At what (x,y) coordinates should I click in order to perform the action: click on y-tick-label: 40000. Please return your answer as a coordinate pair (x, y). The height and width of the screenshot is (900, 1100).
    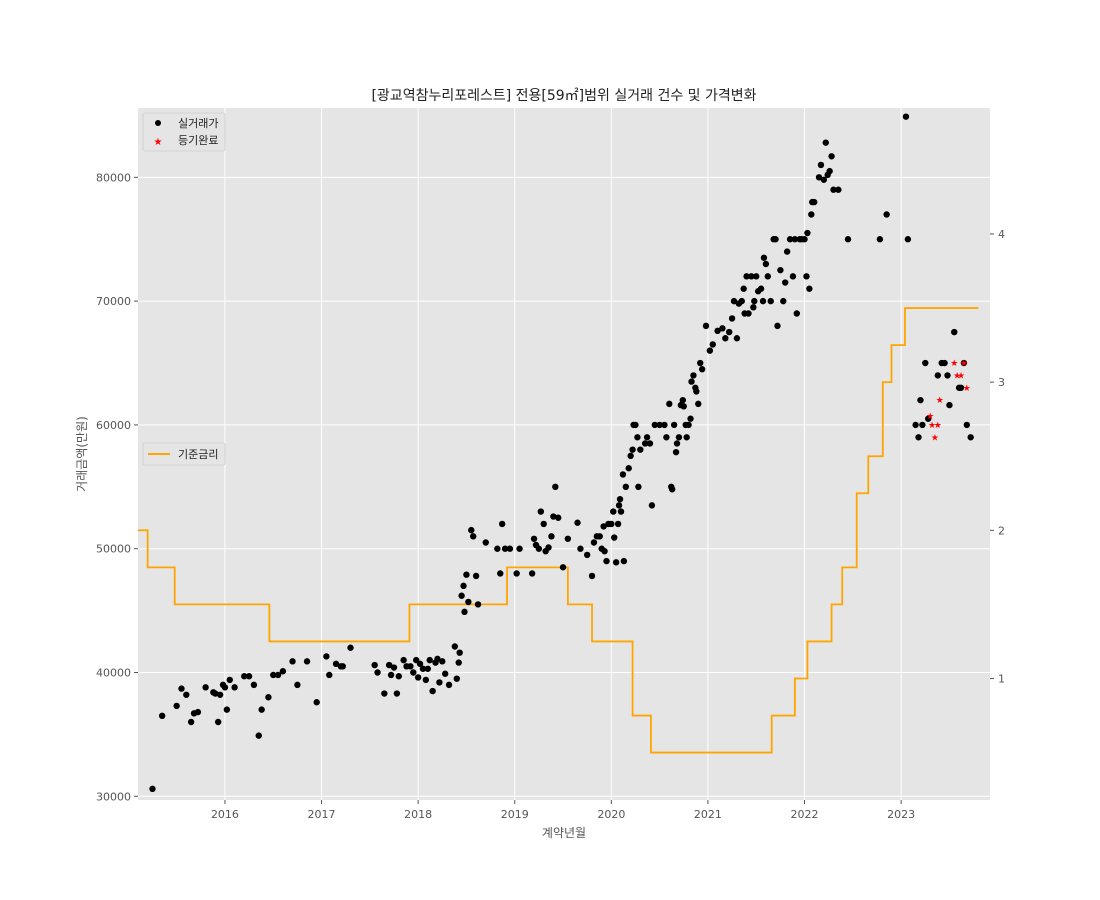
    Looking at the image, I should click on (113, 672).